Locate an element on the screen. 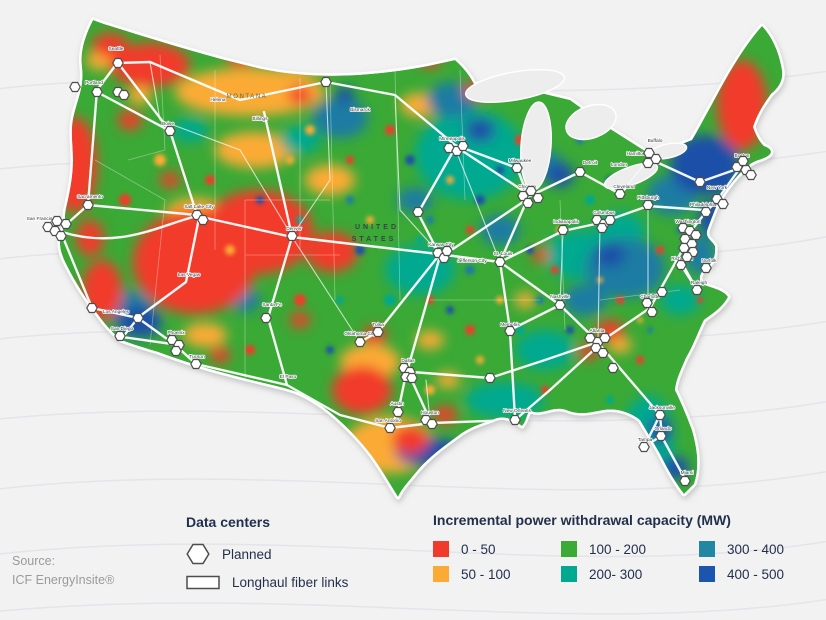 This screenshot has height=620, width=826. city-label: Richmond is located at coordinates (682, 259).